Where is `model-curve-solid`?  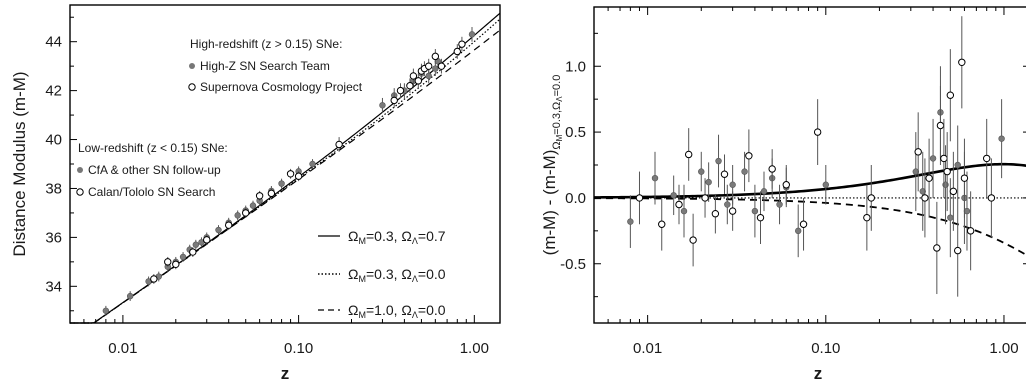
model-curve-solid is located at coordinates (809, 180).